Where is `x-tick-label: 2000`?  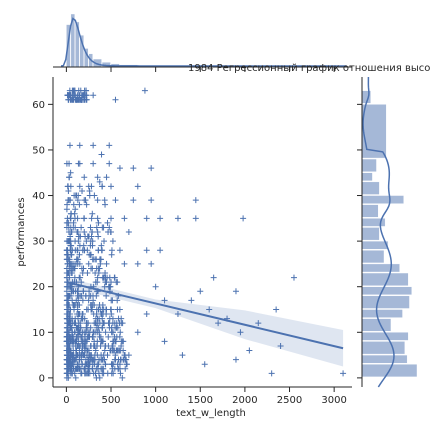 x-tick-label: 2000 is located at coordinates (244, 400).